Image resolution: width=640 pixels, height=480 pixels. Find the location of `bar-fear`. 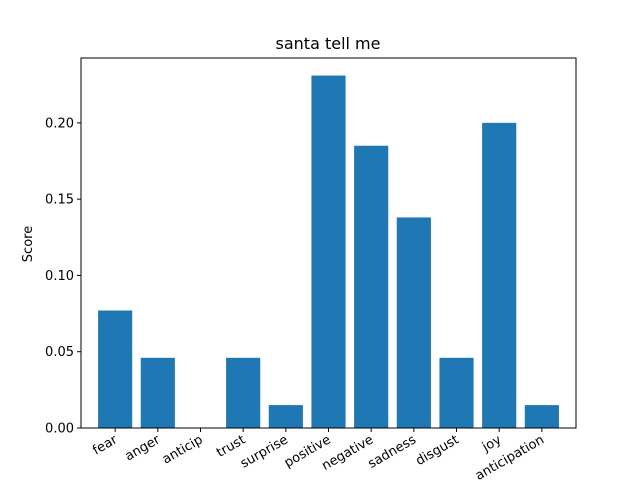

bar-fear is located at coordinates (115, 369).